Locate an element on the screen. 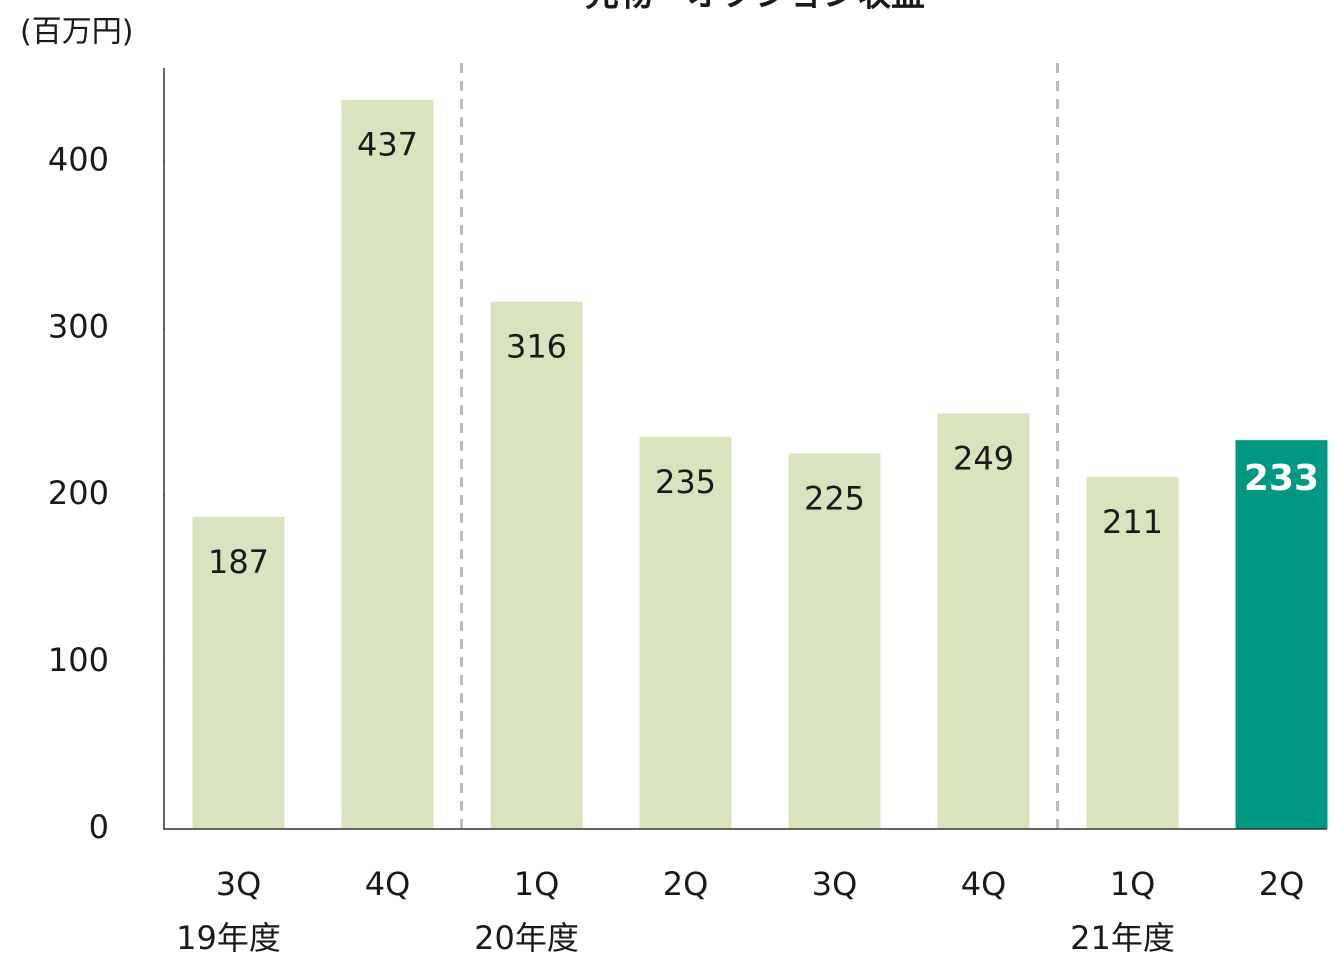 The width and height of the screenshot is (1335, 957). y-tick-label: 100 is located at coordinates (78, 660).